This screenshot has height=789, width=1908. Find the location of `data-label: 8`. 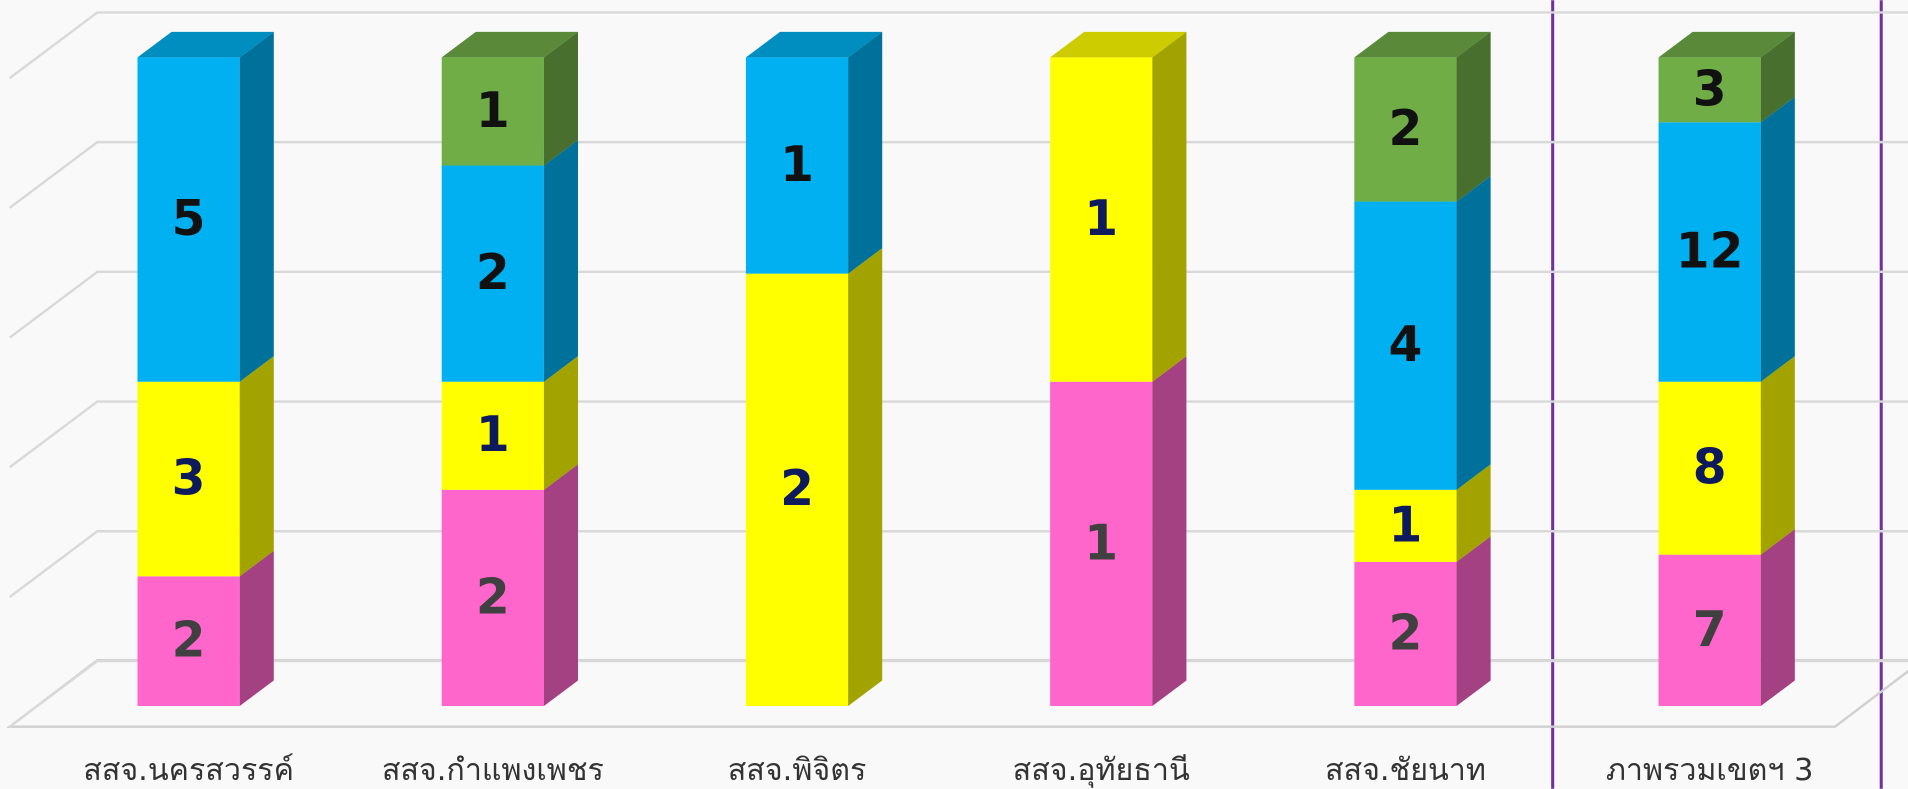

data-label: 8 is located at coordinates (1710, 468).